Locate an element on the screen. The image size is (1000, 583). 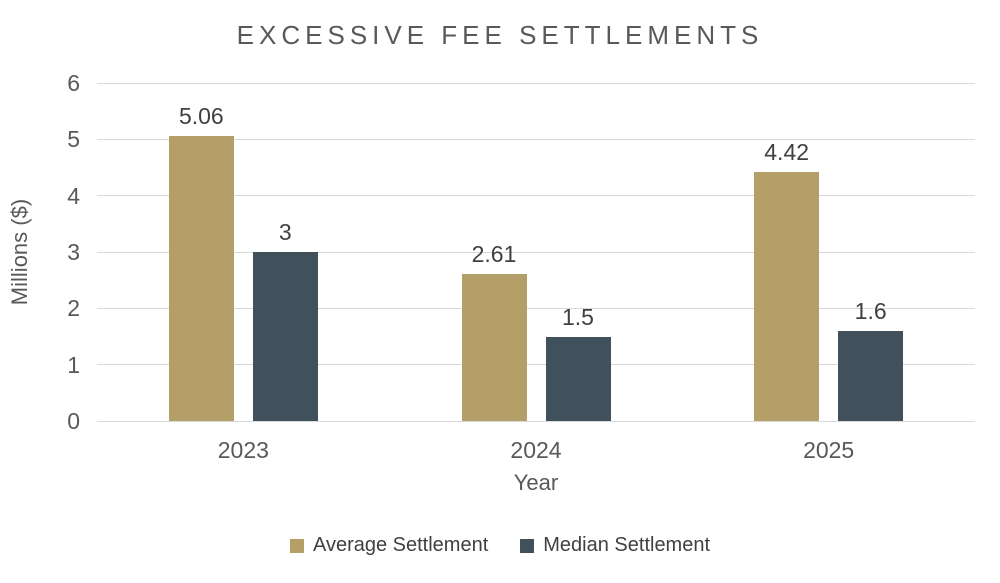
y-tick-label: 4 is located at coordinates (73, 195).